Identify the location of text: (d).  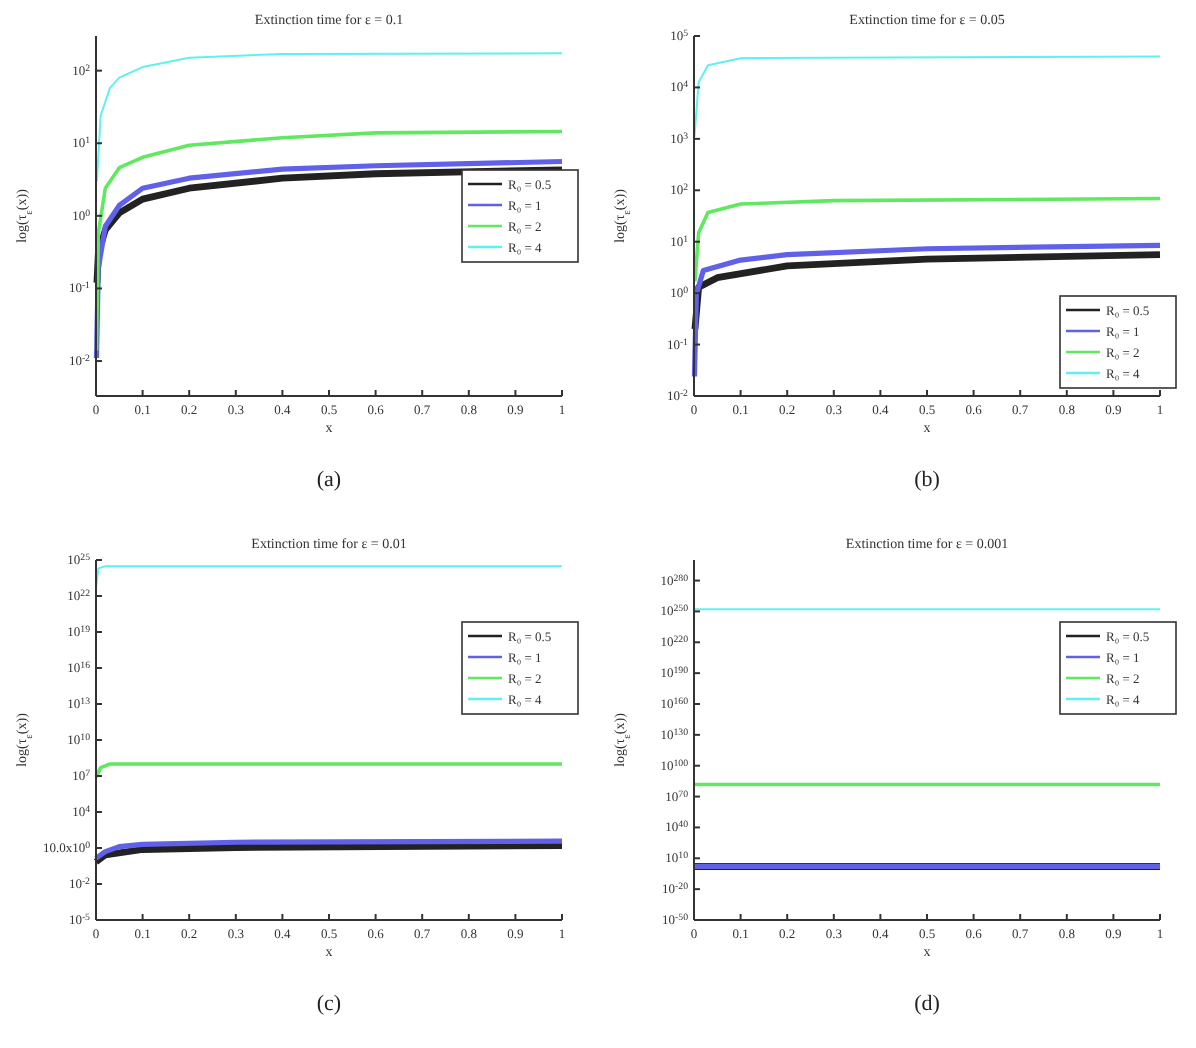
(927, 1004).